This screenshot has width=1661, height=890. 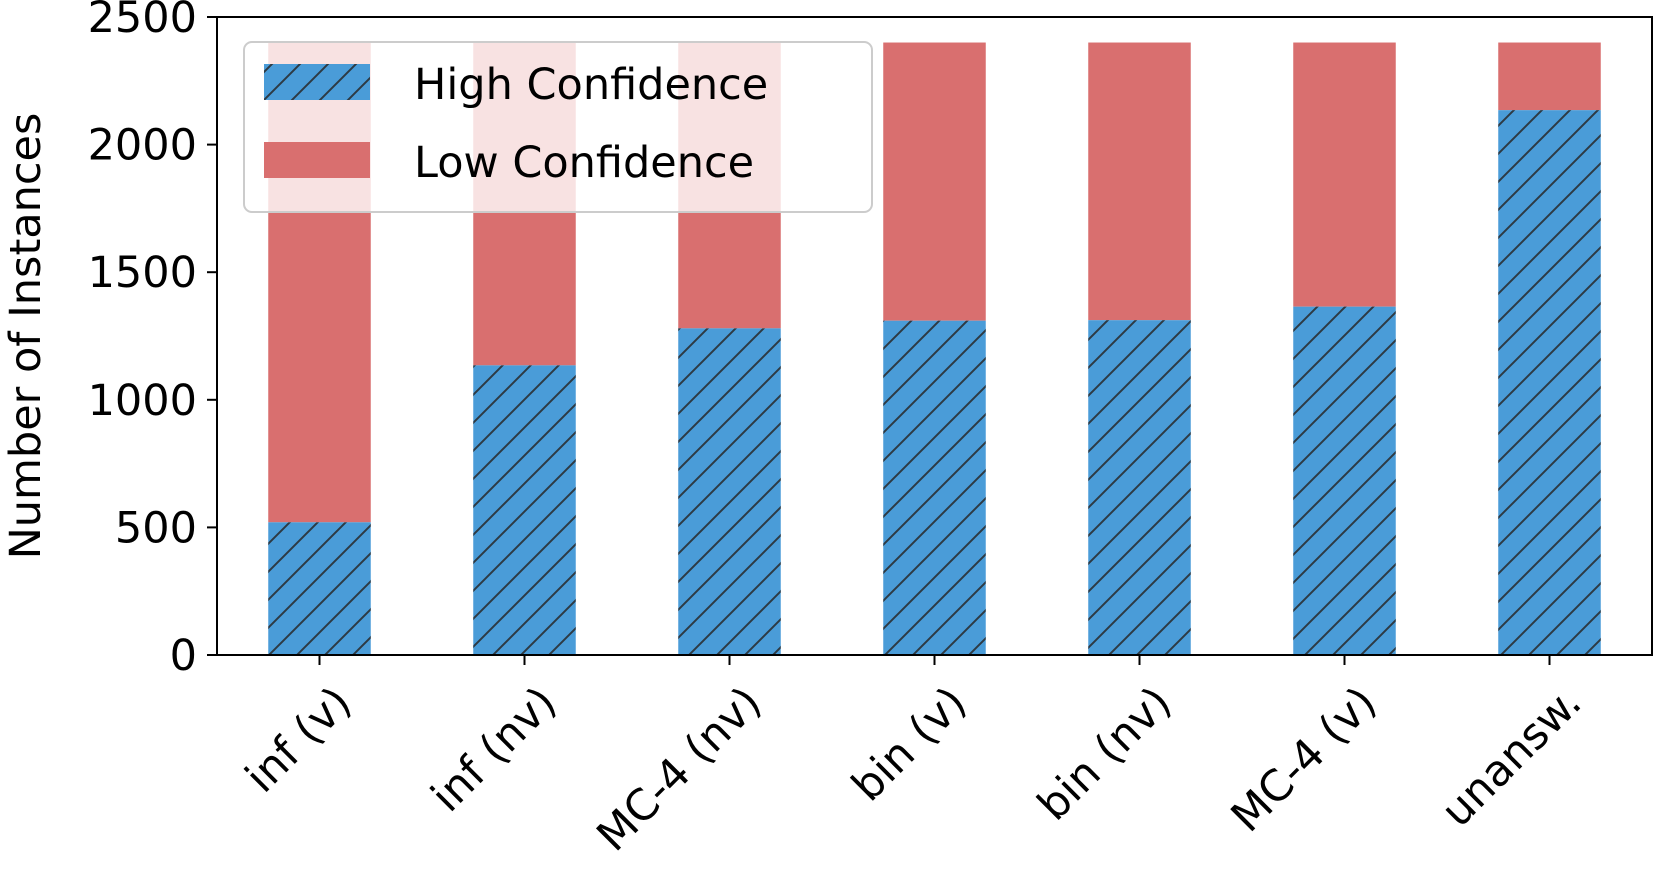 I want to click on legend: High Confidence Low Confidence, so click(x=558, y=127).